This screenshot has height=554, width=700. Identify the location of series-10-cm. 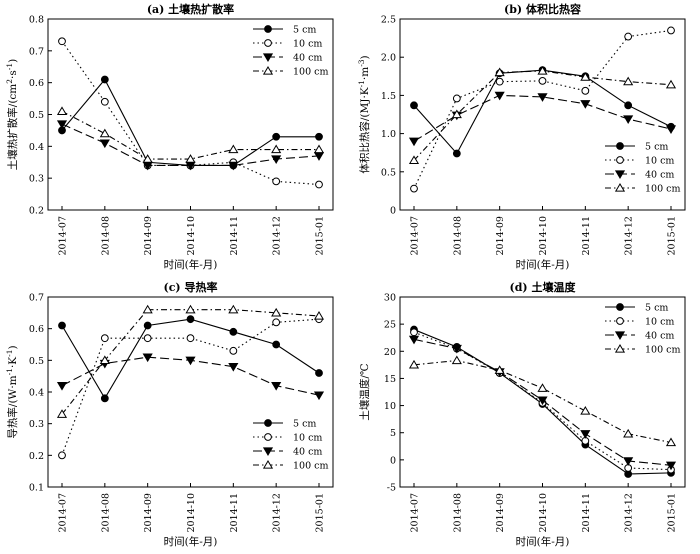
(190, 387).